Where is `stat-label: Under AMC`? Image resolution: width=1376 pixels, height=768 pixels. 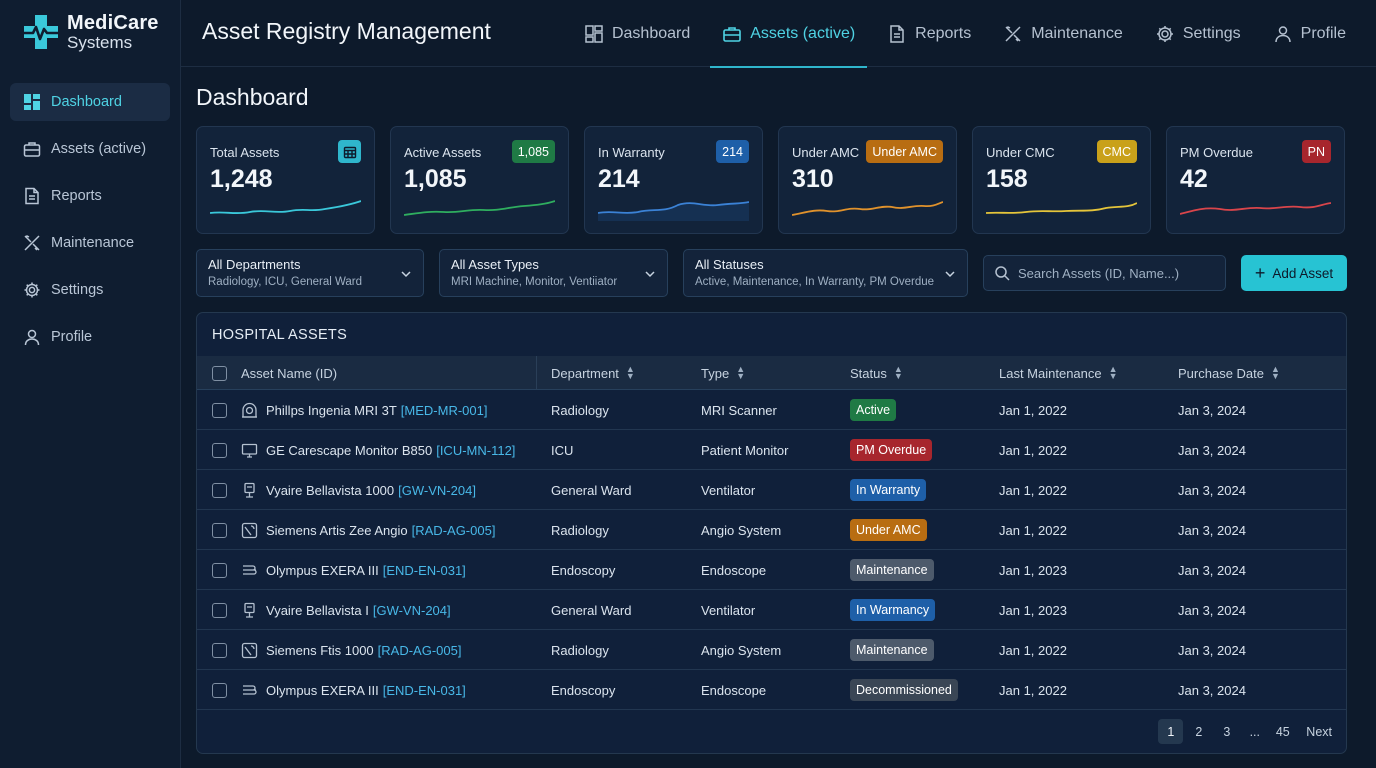 stat-label: Under AMC is located at coordinates (826, 152).